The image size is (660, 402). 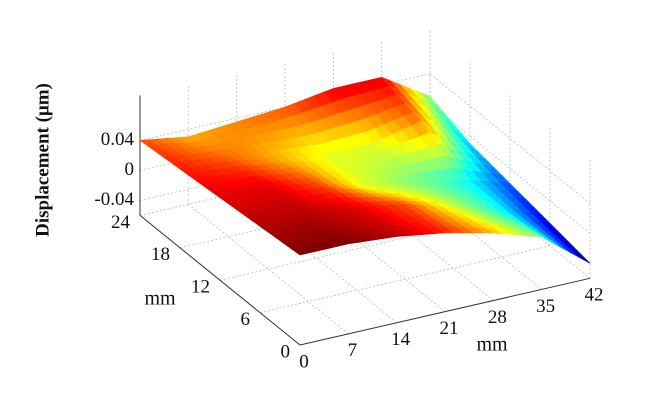 What do you see at coordinates (200, 287) in the screenshot?
I see `y-tick-label: 12` at bounding box center [200, 287].